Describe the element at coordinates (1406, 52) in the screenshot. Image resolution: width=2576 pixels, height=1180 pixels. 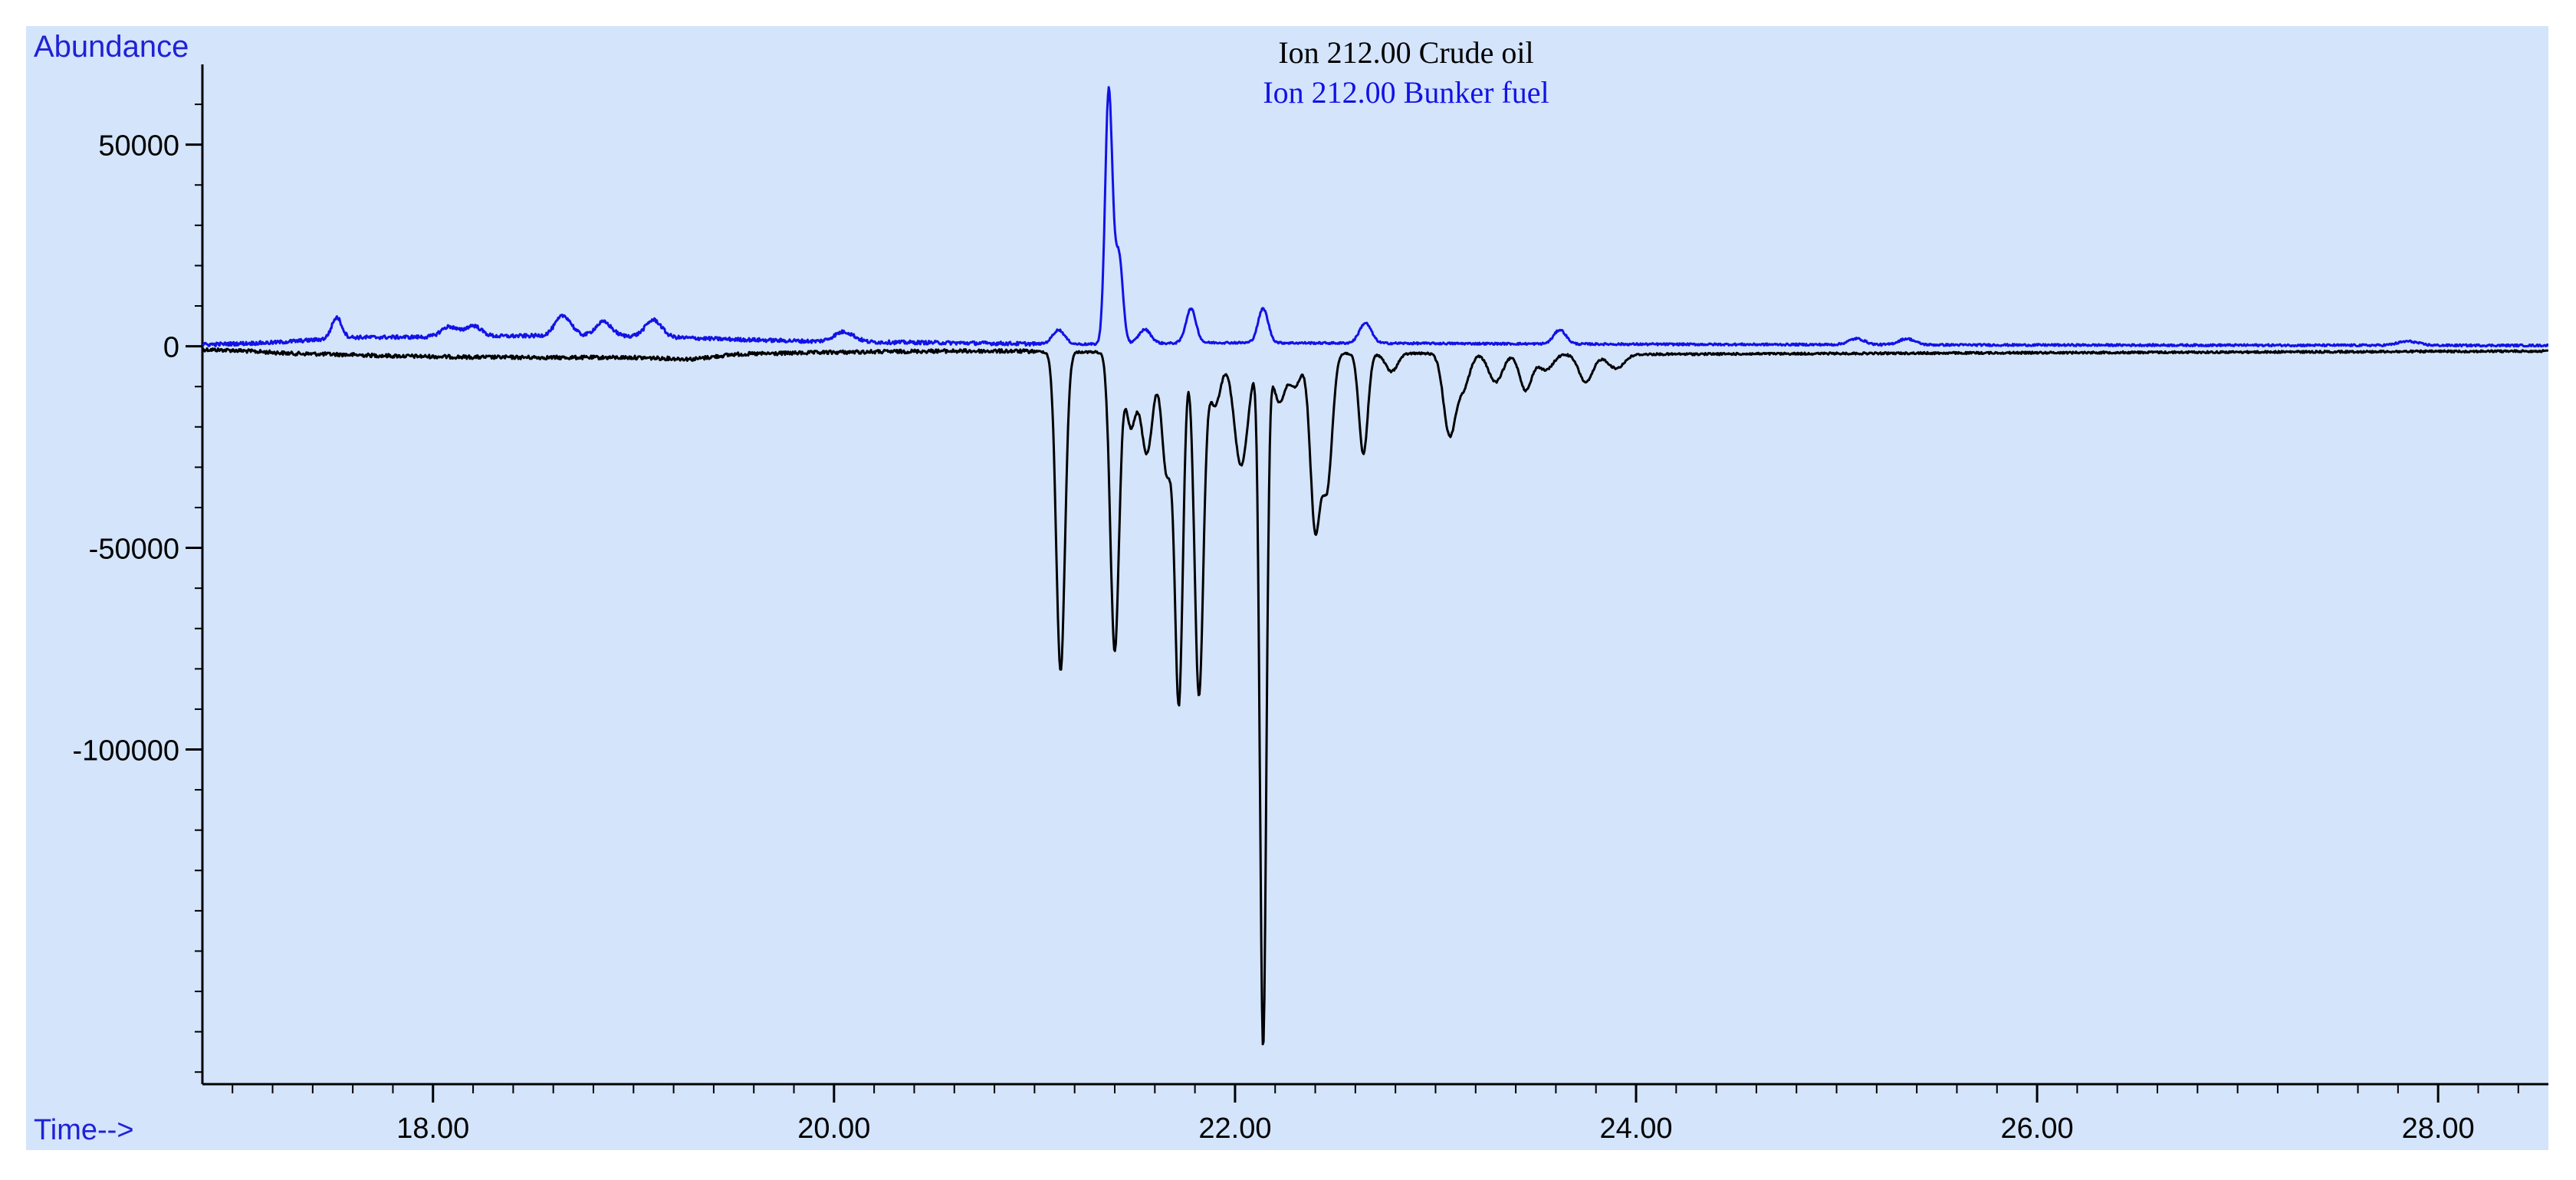
I see `legend-entry: Ion 212.00 Crude oil` at that location.